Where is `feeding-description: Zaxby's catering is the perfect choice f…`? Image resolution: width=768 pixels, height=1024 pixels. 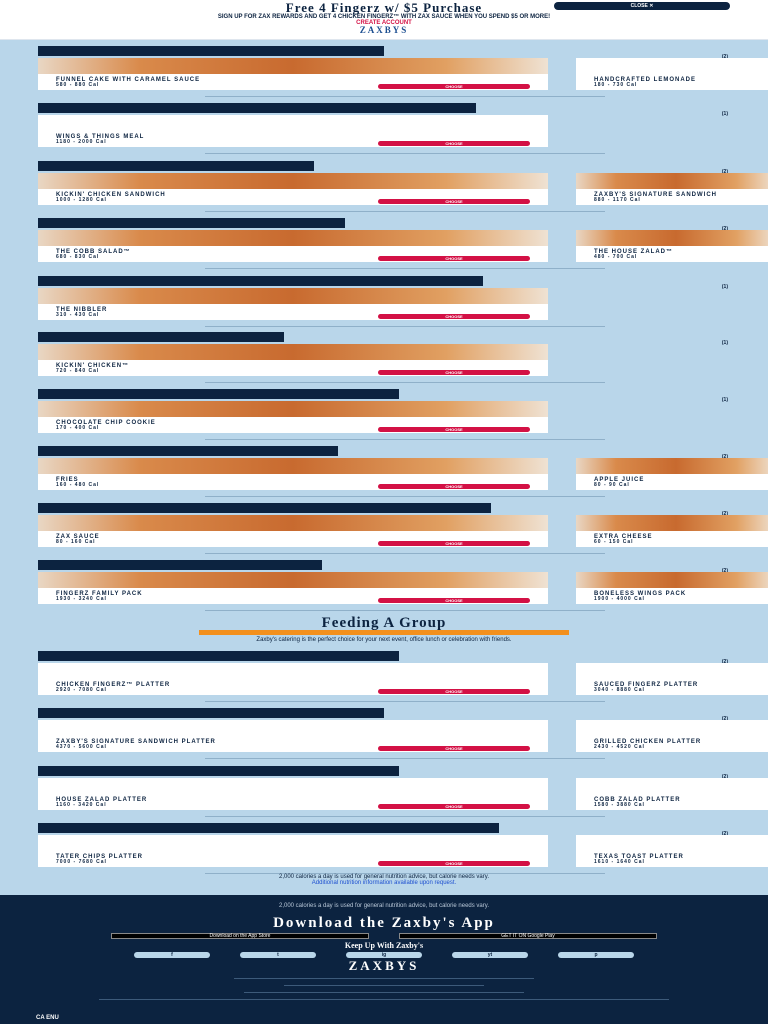 feeding-description: Zaxby's catering is the perfect choice f… is located at coordinates (384, 640).